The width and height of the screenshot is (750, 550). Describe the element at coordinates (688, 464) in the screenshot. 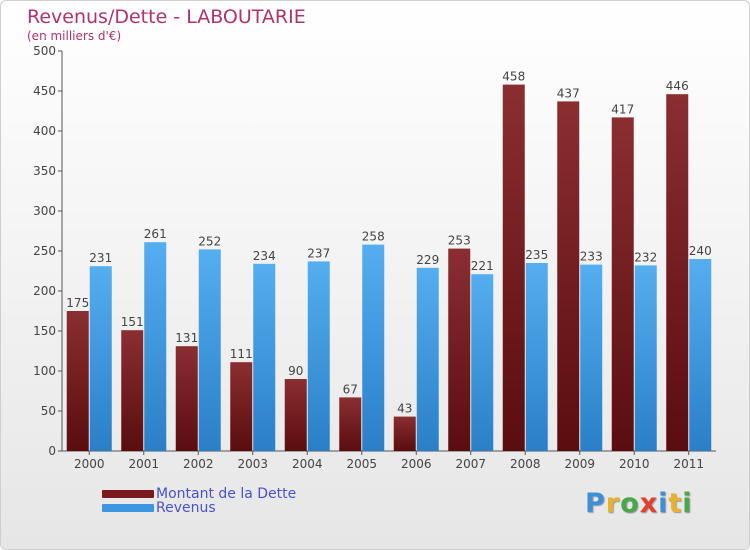

I see `x-tick-label: 2011` at that location.